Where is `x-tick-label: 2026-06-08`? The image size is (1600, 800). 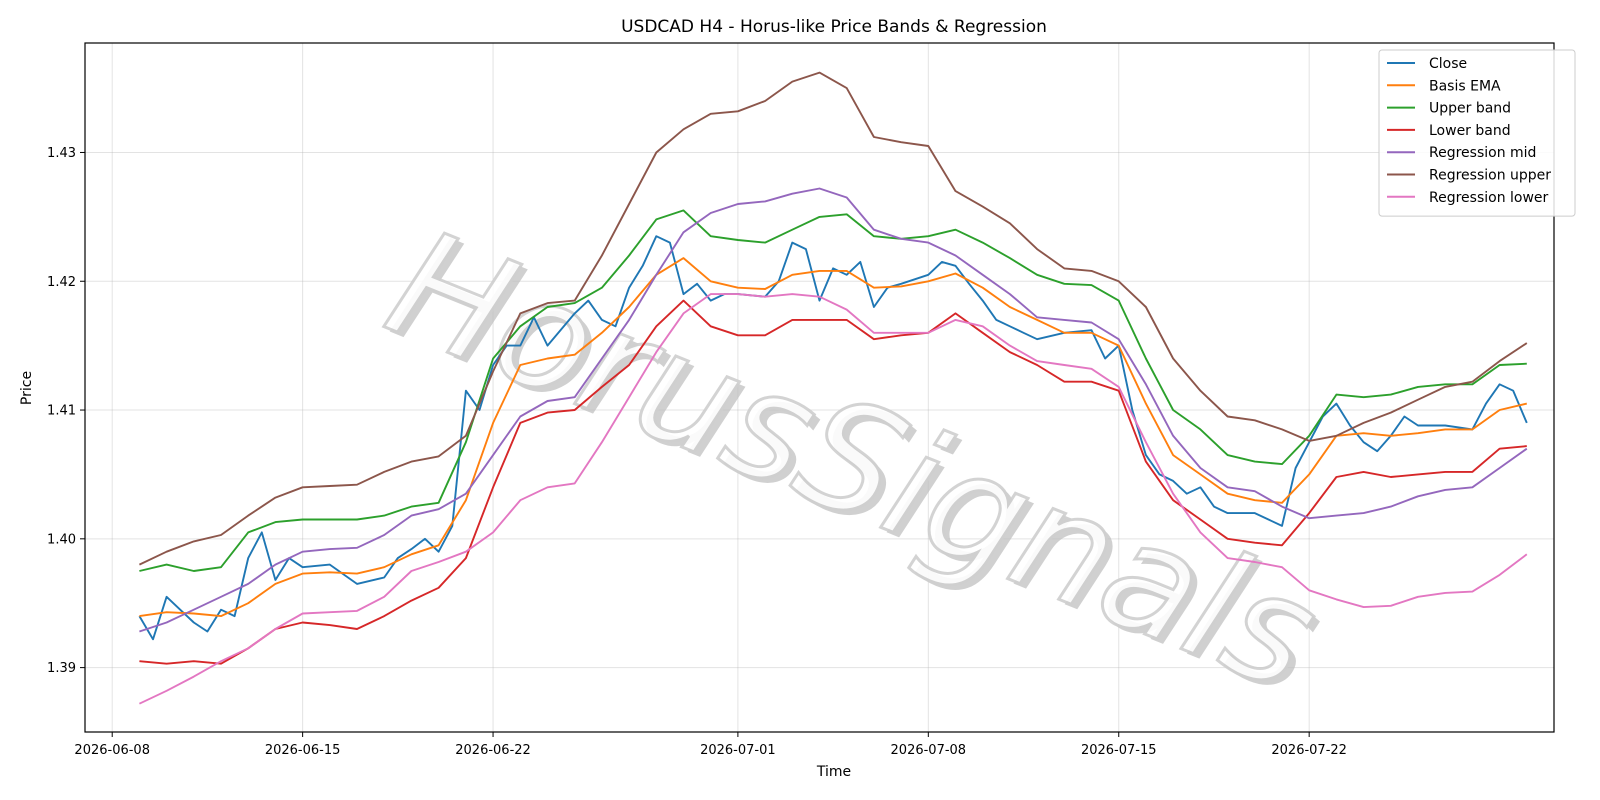 x-tick-label: 2026-06-08 is located at coordinates (112, 750).